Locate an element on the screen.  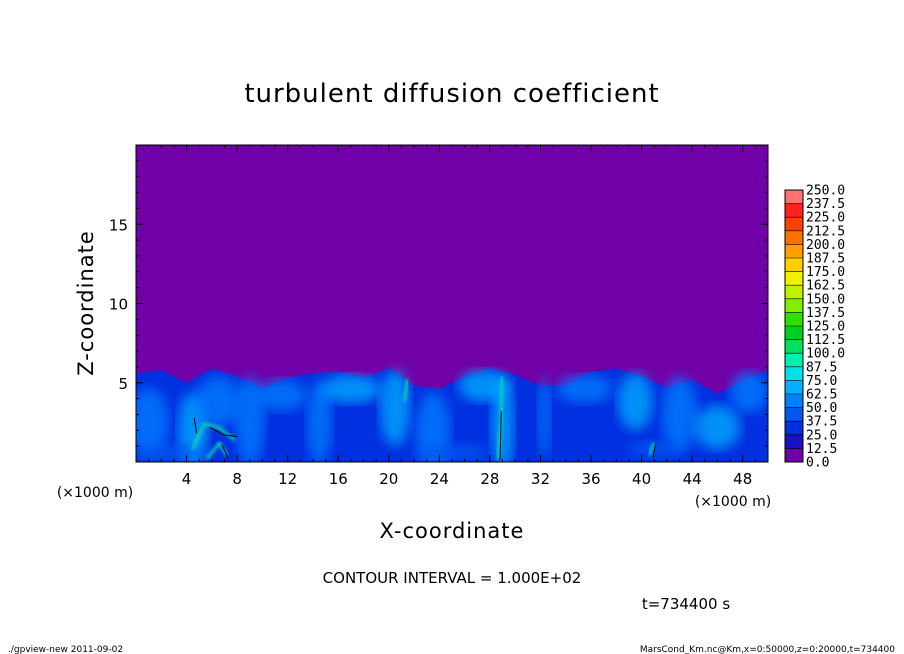
x-tick-label: 20 is located at coordinates (388, 479).